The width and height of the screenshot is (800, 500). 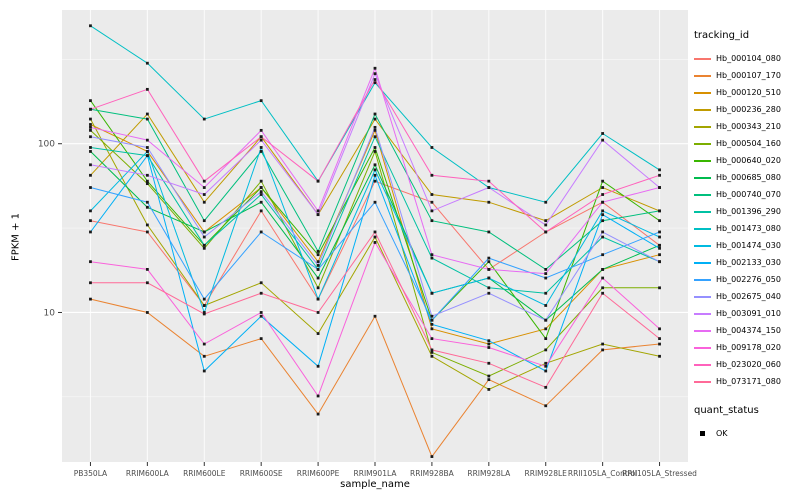 What do you see at coordinates (748, 58) in the screenshot?
I see `legend-item-label: Hb_000104_080` at bounding box center [748, 58].